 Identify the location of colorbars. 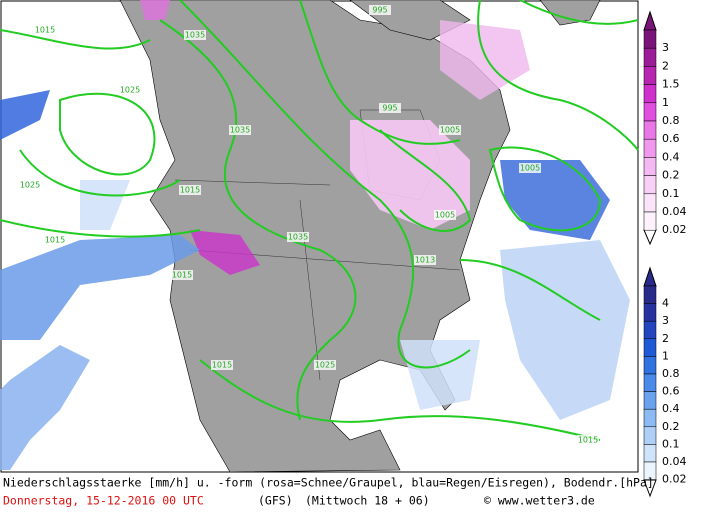
(650, 254).